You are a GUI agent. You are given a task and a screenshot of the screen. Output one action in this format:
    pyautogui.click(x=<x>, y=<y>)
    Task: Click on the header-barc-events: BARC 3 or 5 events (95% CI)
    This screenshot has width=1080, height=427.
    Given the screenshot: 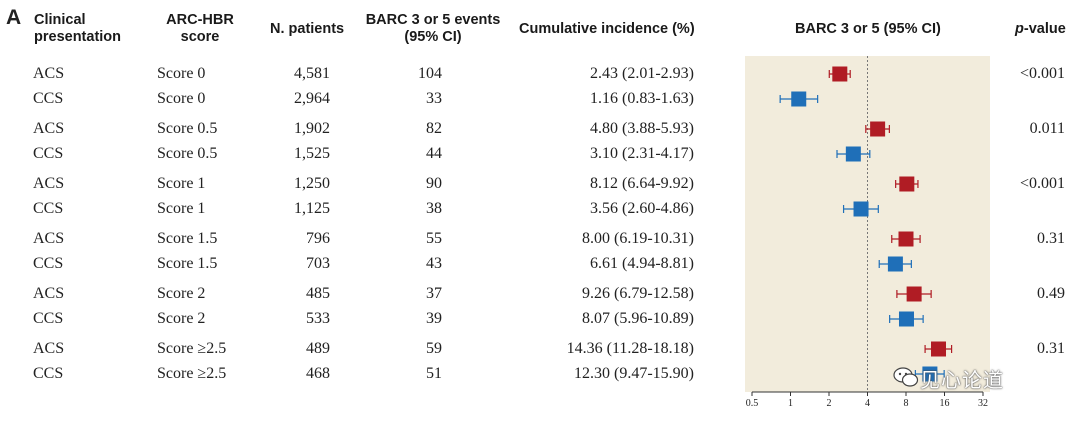 What is the action you would take?
    pyautogui.click(x=433, y=29)
    